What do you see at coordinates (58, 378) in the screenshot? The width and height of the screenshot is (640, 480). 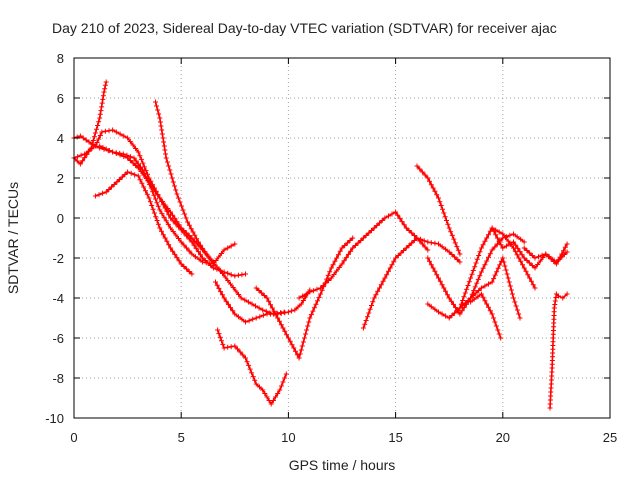 I see `y-tick-label: -8` at bounding box center [58, 378].